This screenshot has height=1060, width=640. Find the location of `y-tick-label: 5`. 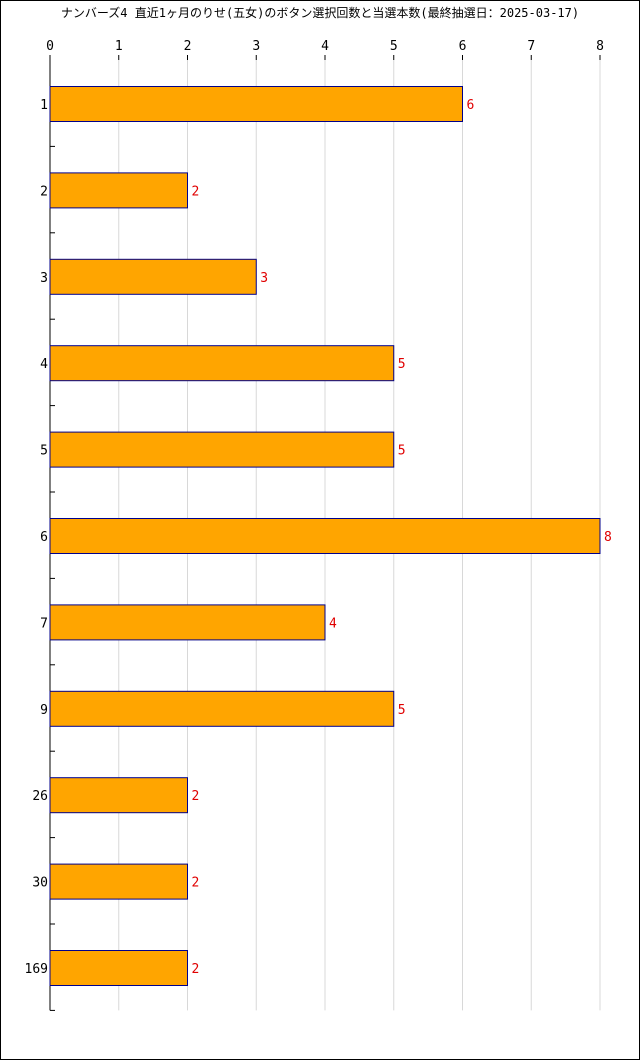

y-tick-label: 5 is located at coordinates (44, 451).